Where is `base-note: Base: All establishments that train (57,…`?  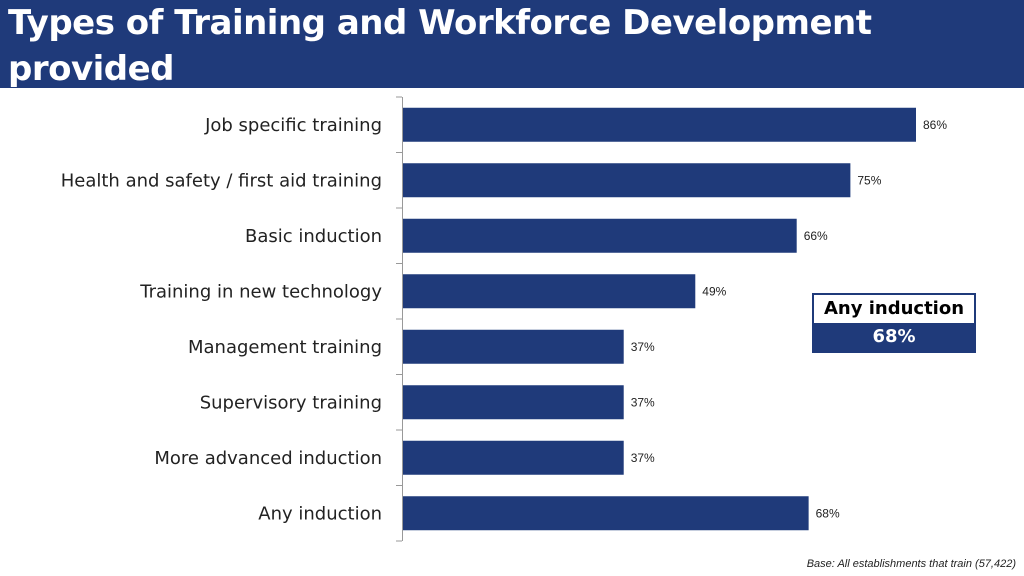 base-note: Base: All establishments that train (57,… is located at coordinates (911, 564).